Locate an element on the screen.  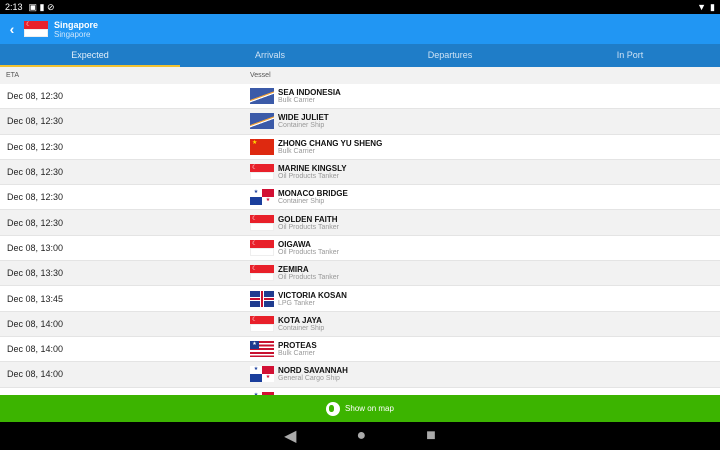
page-title: Singapore is located at coordinates (76, 24).